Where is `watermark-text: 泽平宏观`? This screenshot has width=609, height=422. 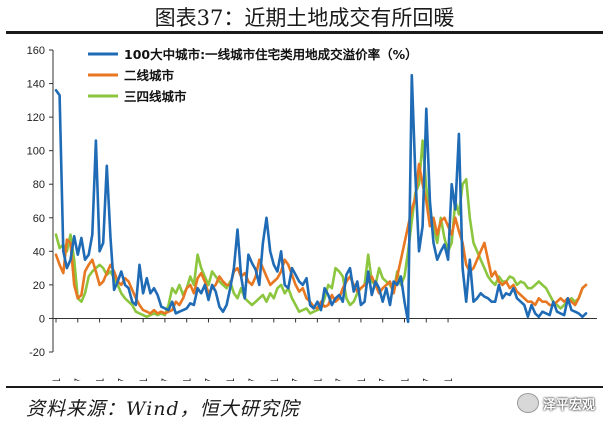
watermark-text: 泽平宏观 is located at coordinates (568, 405).